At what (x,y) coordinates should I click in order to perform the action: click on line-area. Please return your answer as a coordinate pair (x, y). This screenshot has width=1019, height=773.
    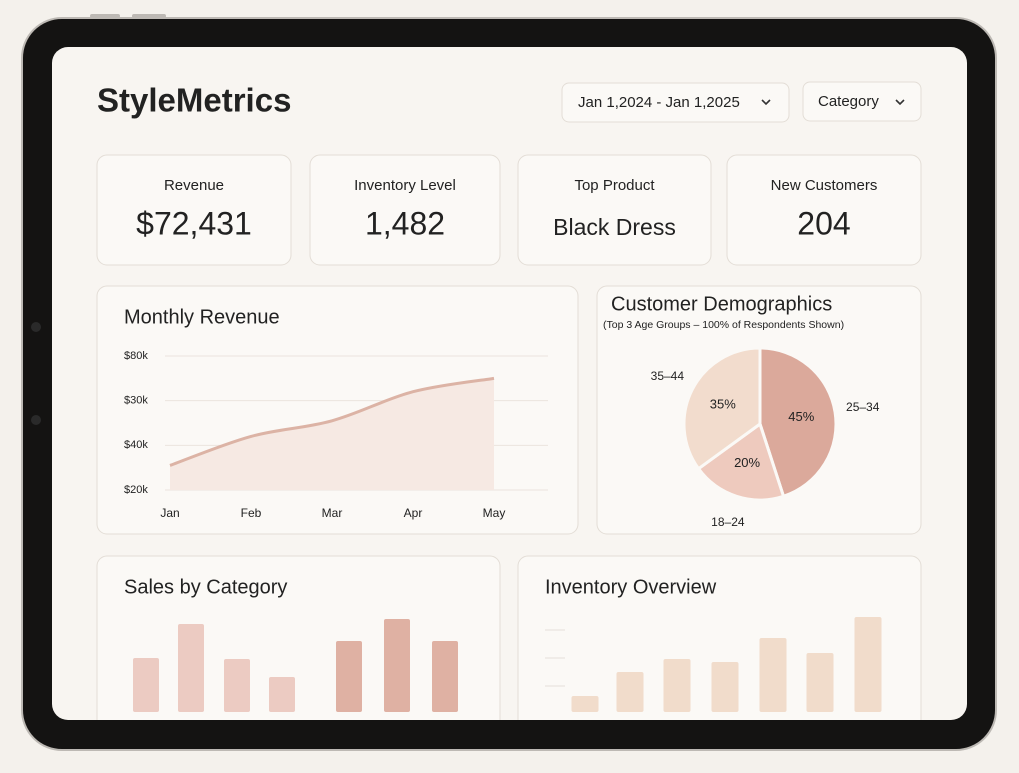
    Looking at the image, I should click on (332, 434).